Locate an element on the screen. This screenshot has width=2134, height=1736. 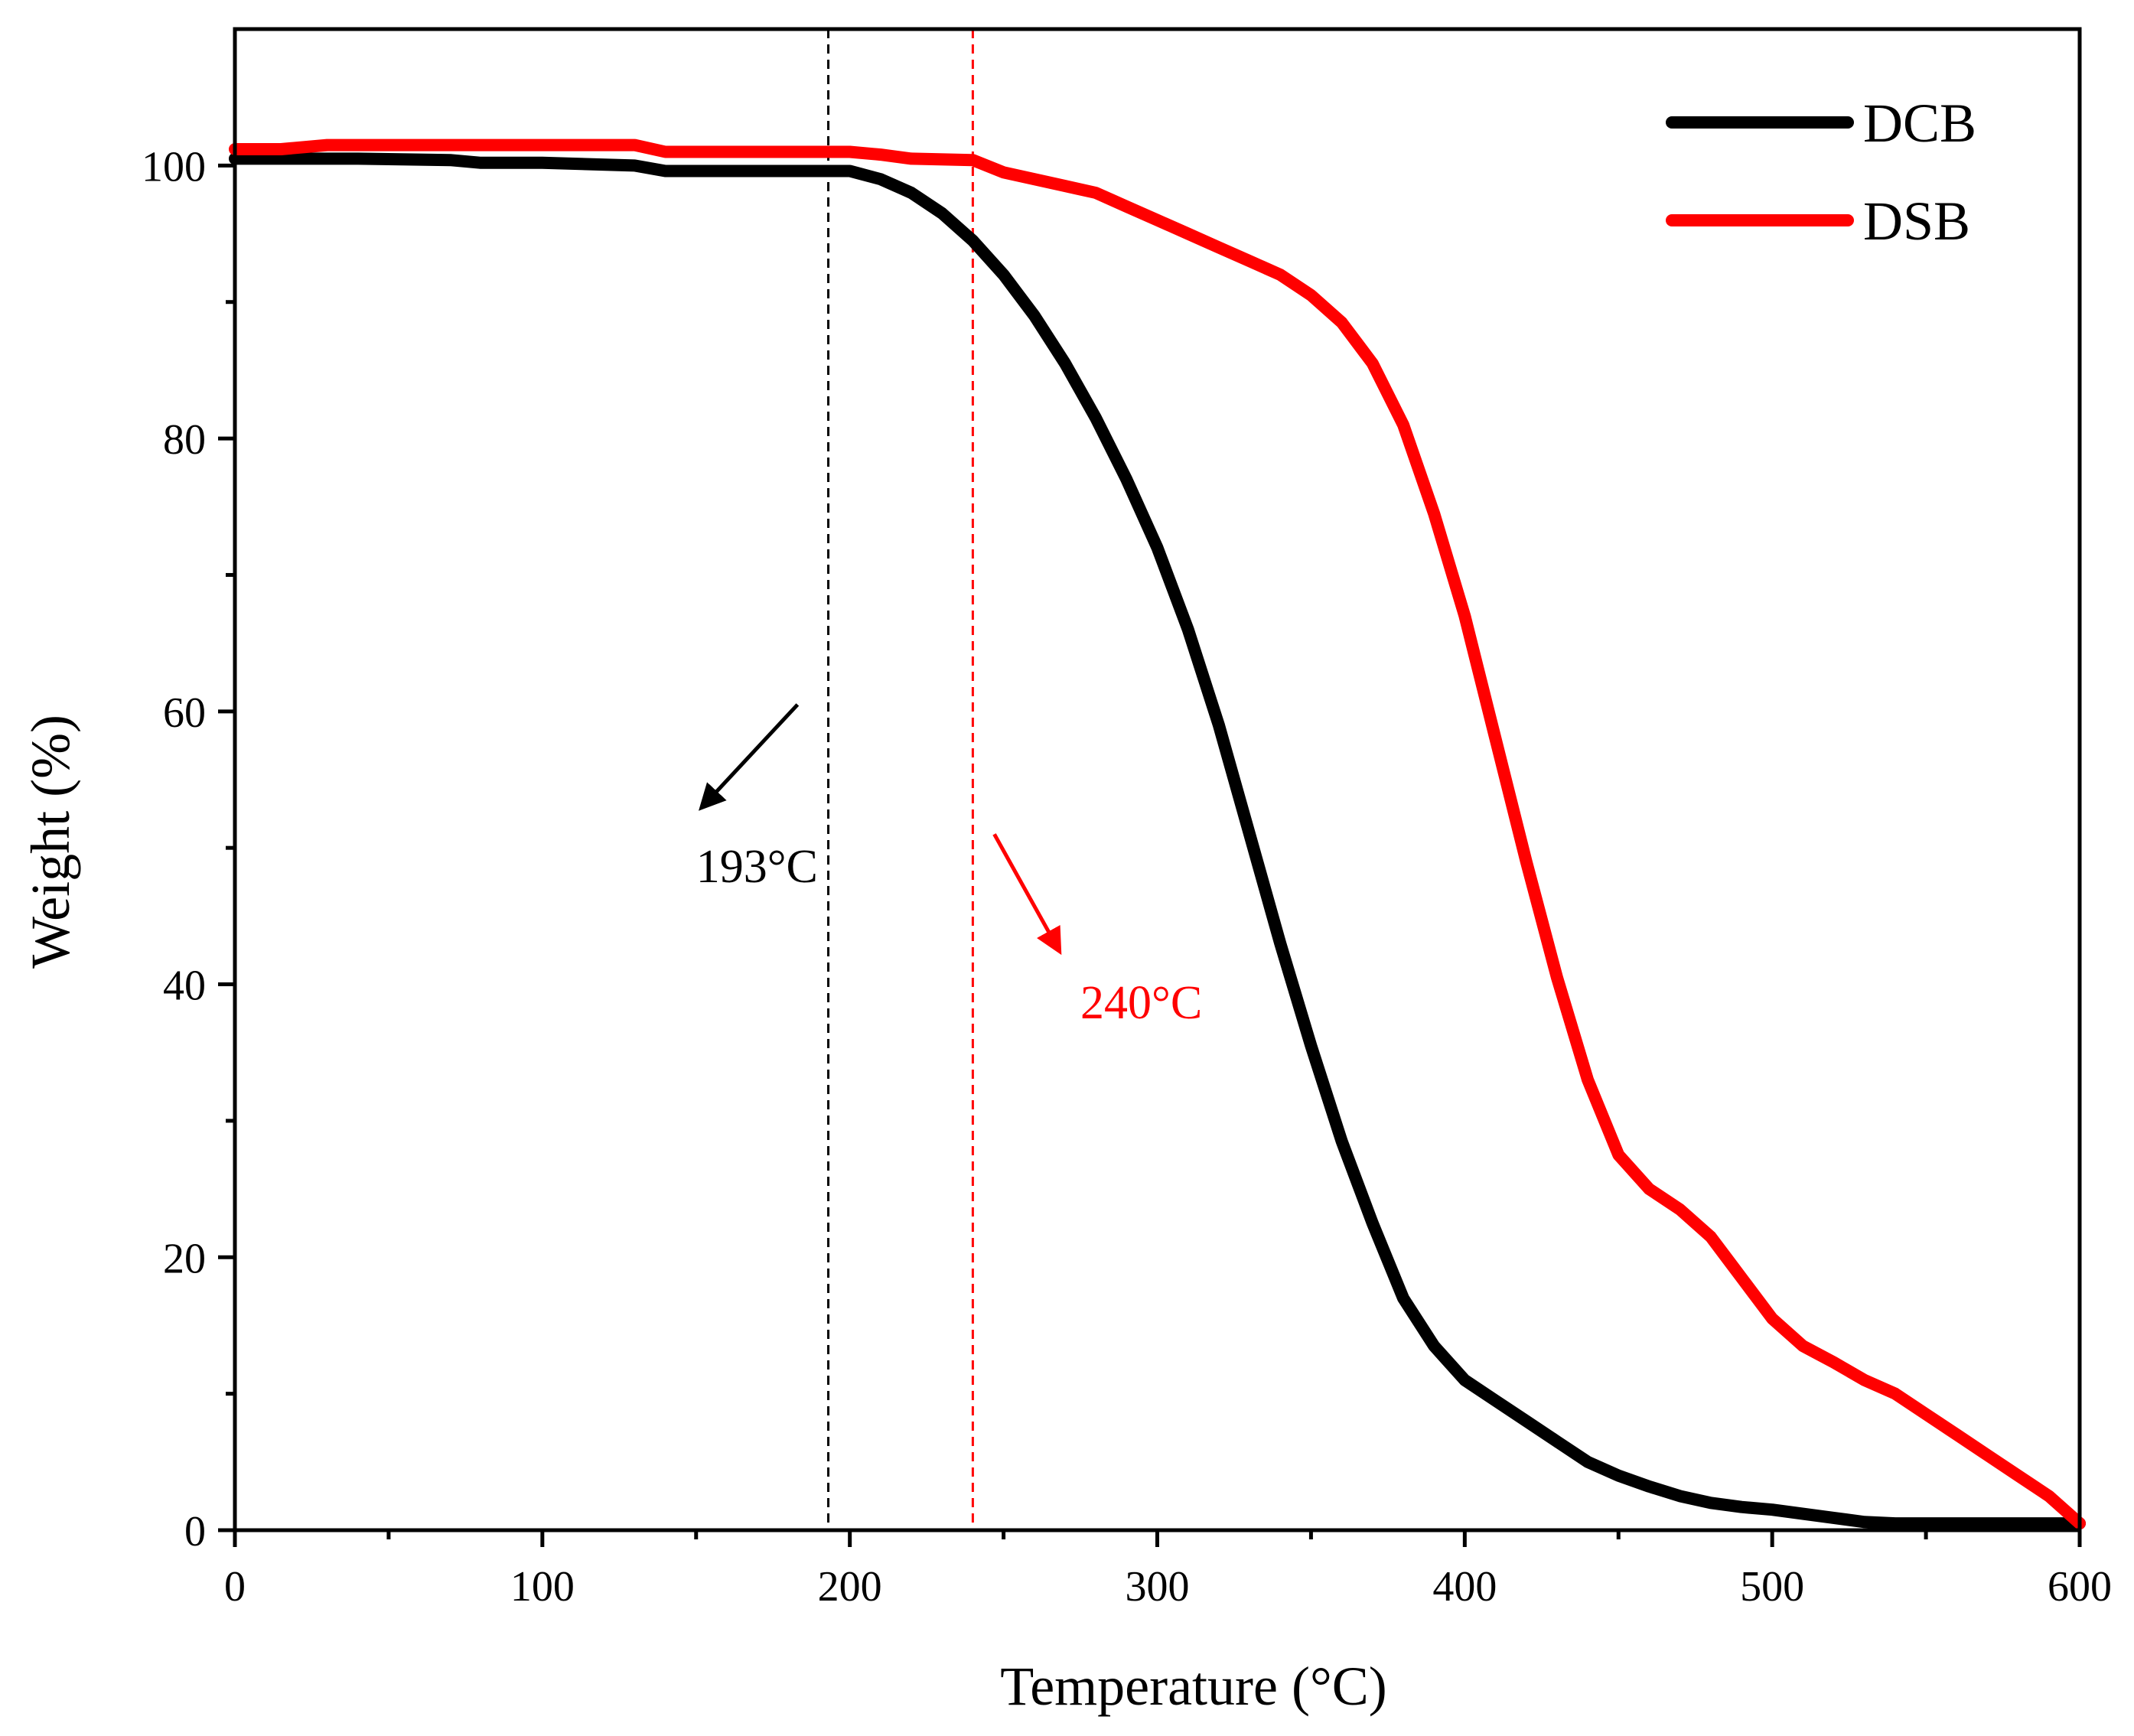
y-tick-label: 40 is located at coordinates (184, 986).